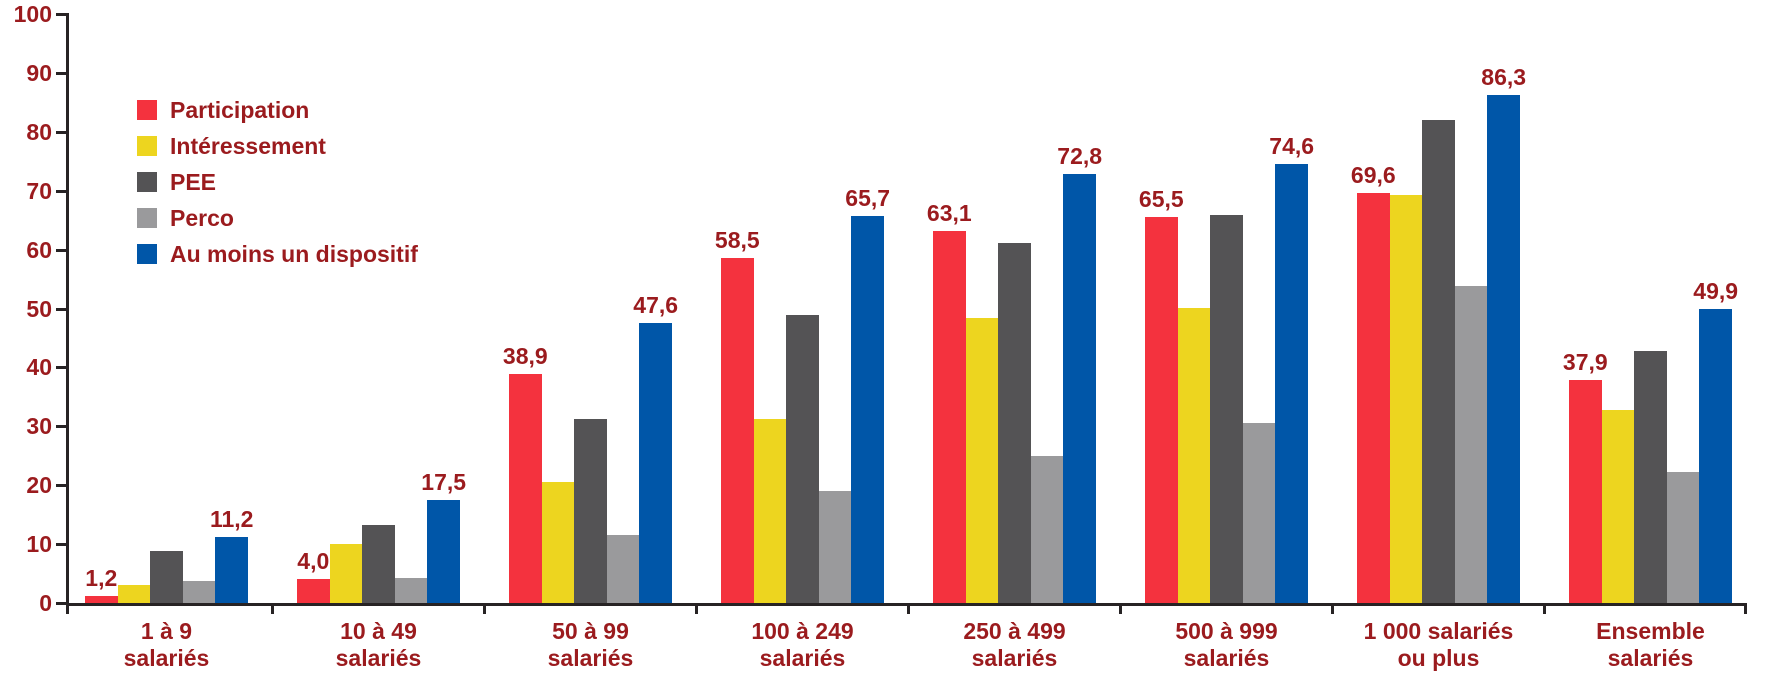  I want to click on value-label: 74,6, so click(1292, 145).